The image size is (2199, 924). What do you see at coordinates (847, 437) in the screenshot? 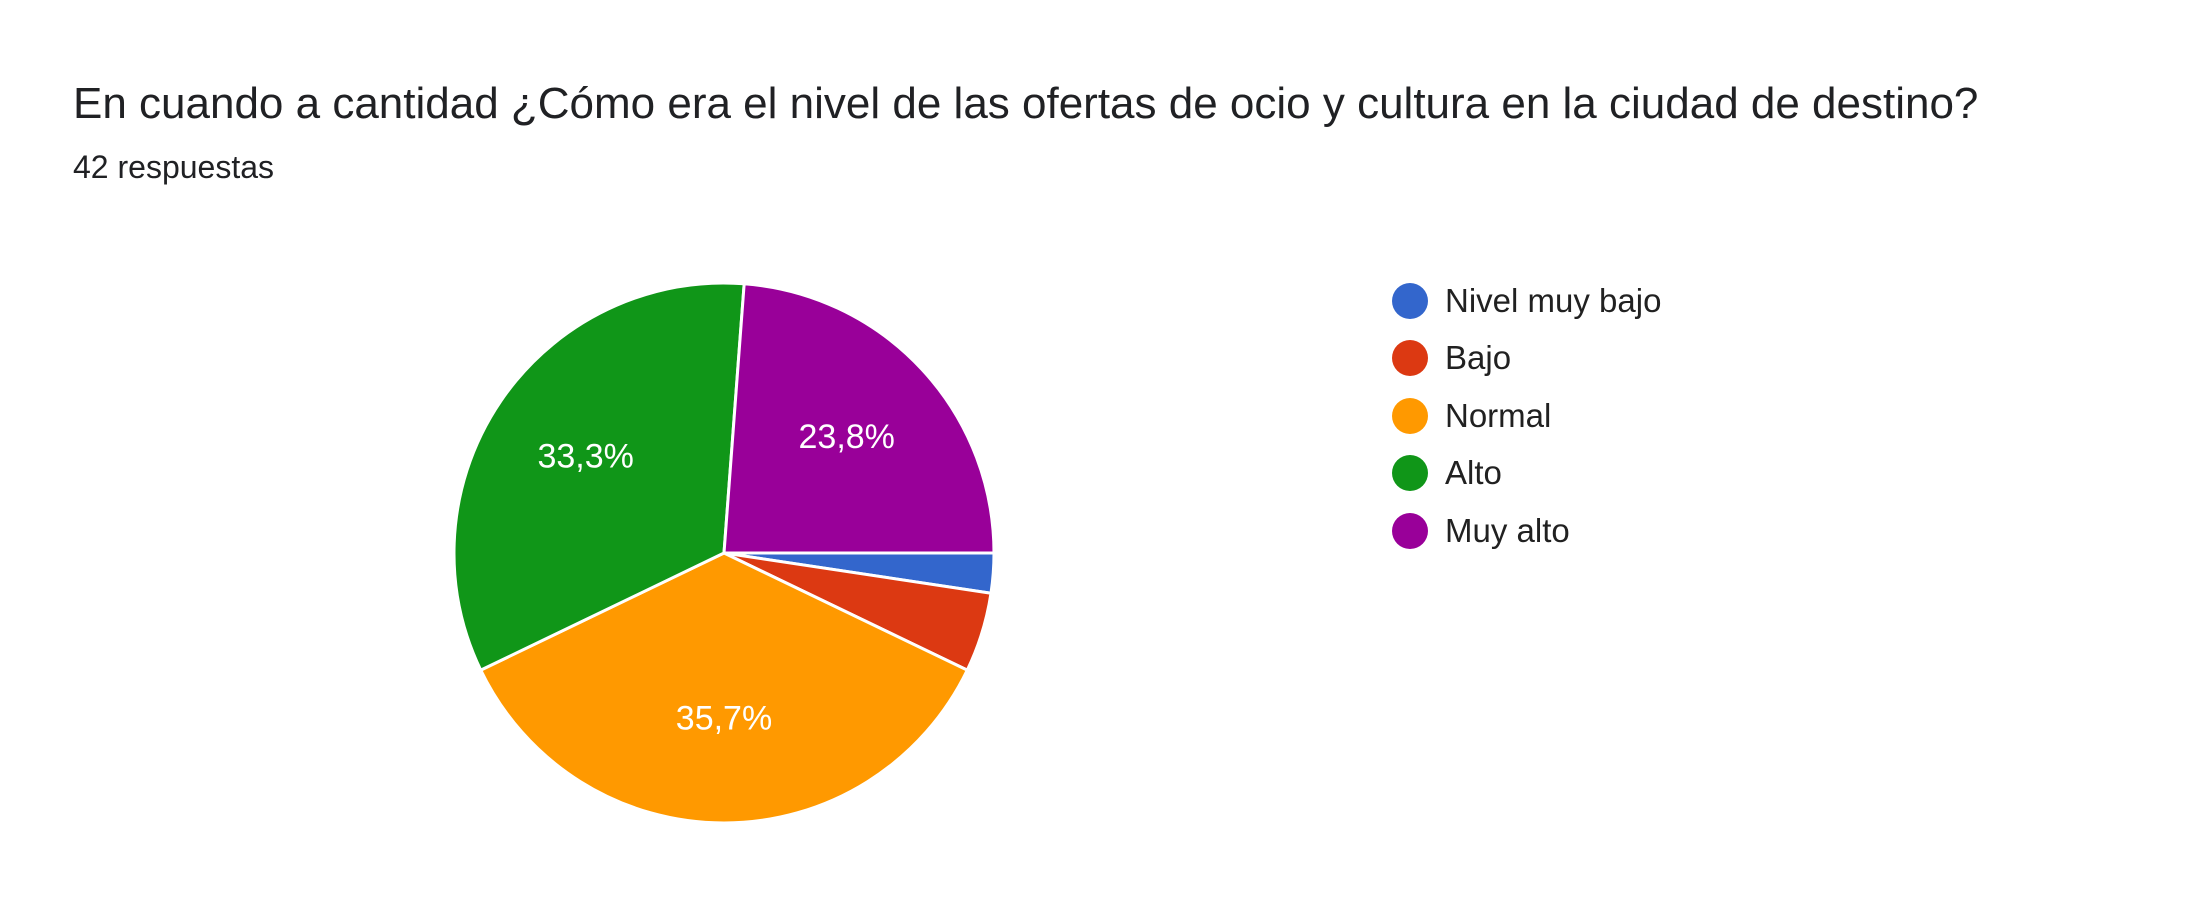
I see `pie-slice-label: 23,8%` at bounding box center [847, 437].